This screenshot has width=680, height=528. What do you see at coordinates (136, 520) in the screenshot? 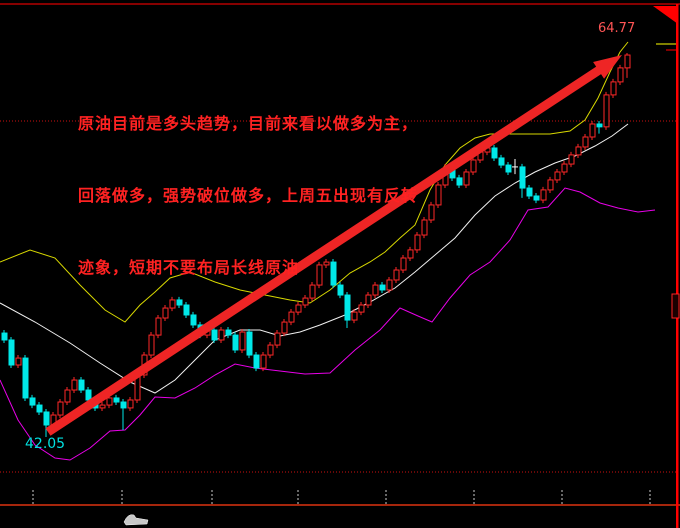
I see `mouse-cursor-icon` at bounding box center [136, 520].